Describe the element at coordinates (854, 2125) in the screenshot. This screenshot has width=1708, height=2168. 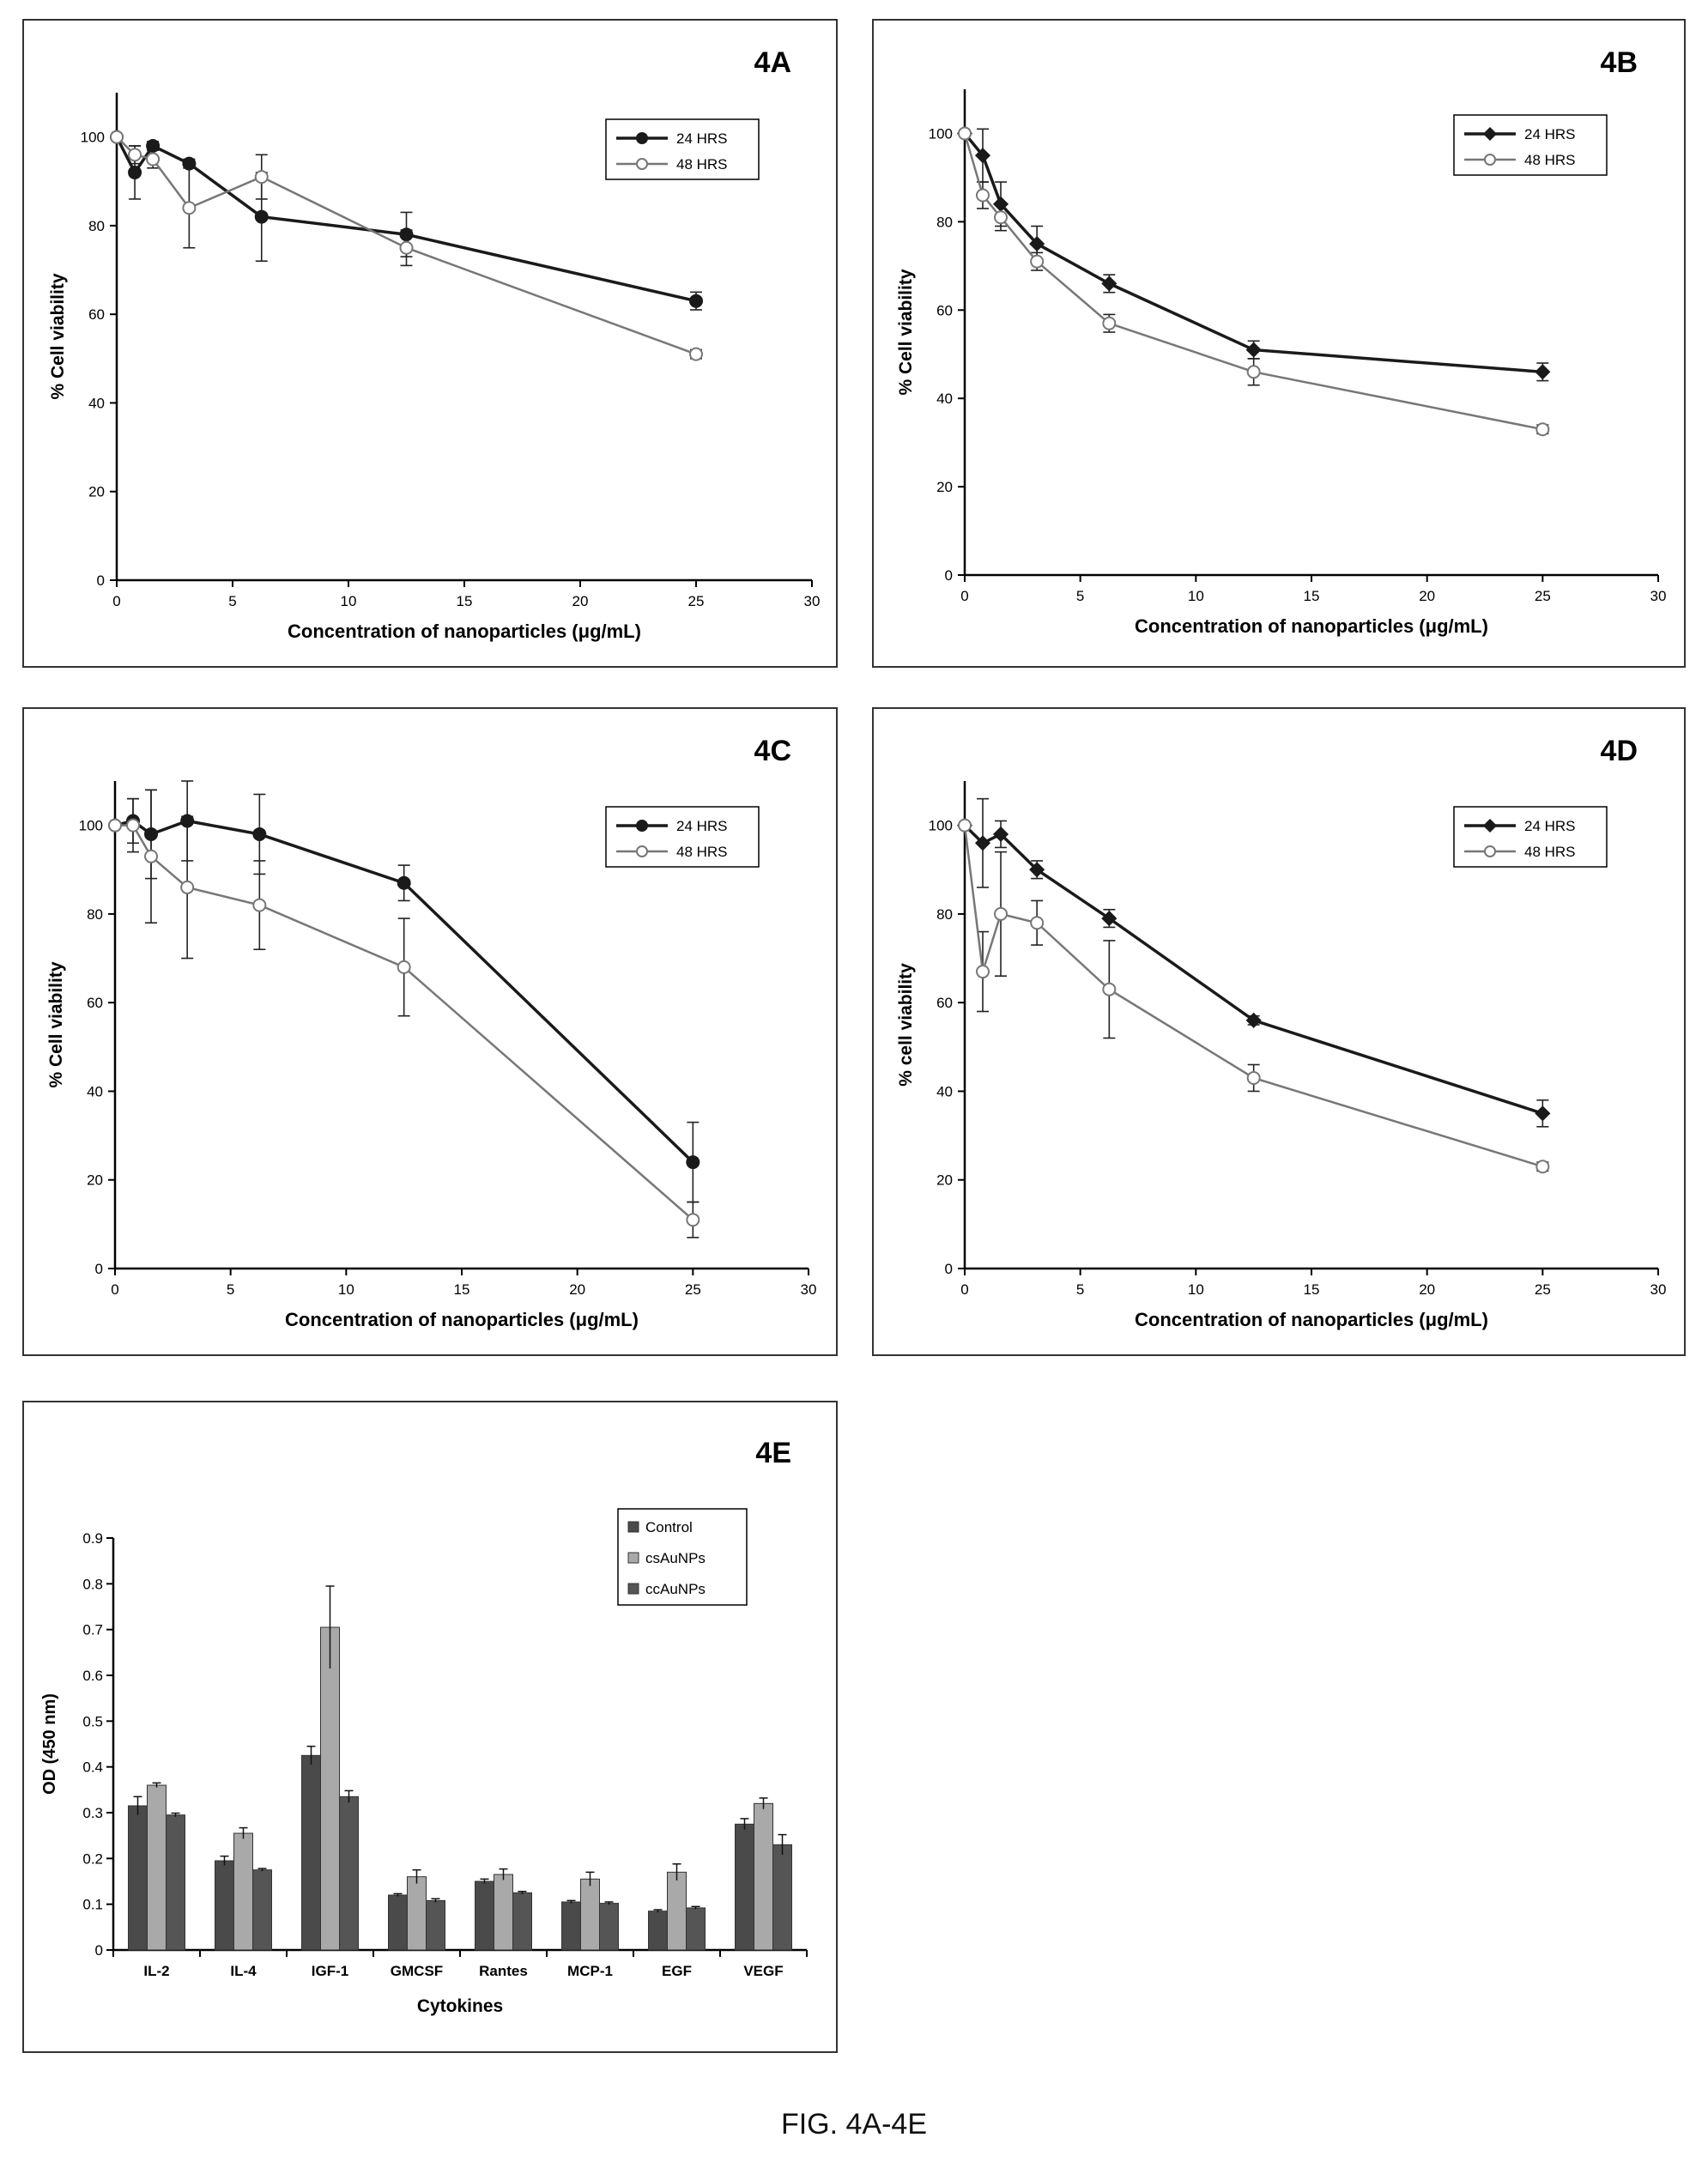
I see `figure-caption: FIG. 4A-4E` at that location.